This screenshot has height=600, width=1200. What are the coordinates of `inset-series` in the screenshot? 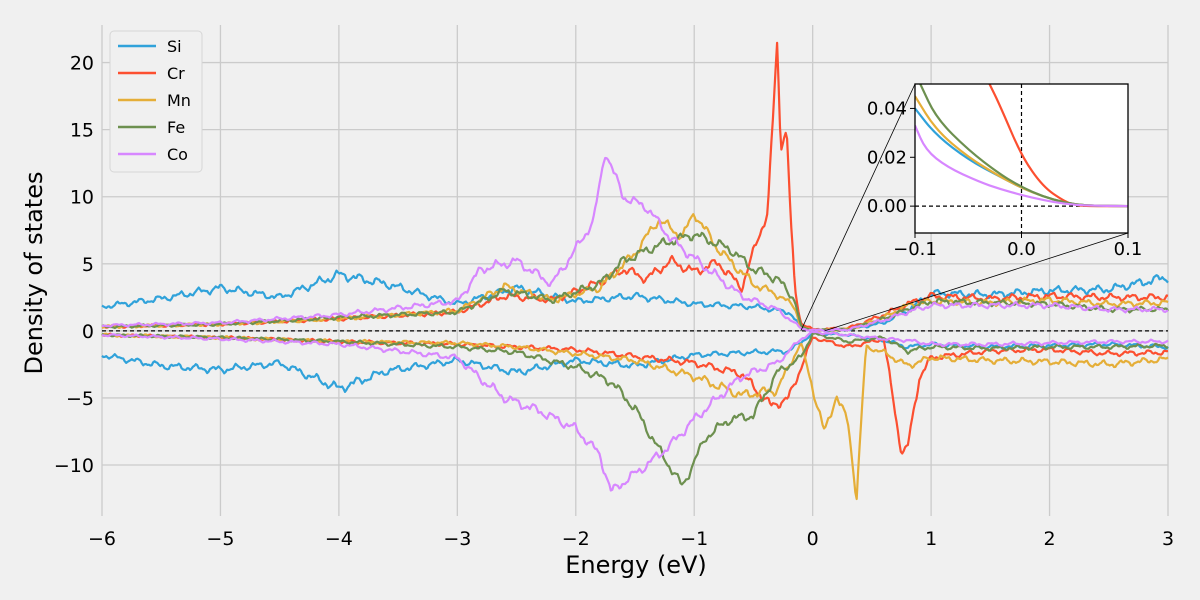 It's located at (1021, 146).